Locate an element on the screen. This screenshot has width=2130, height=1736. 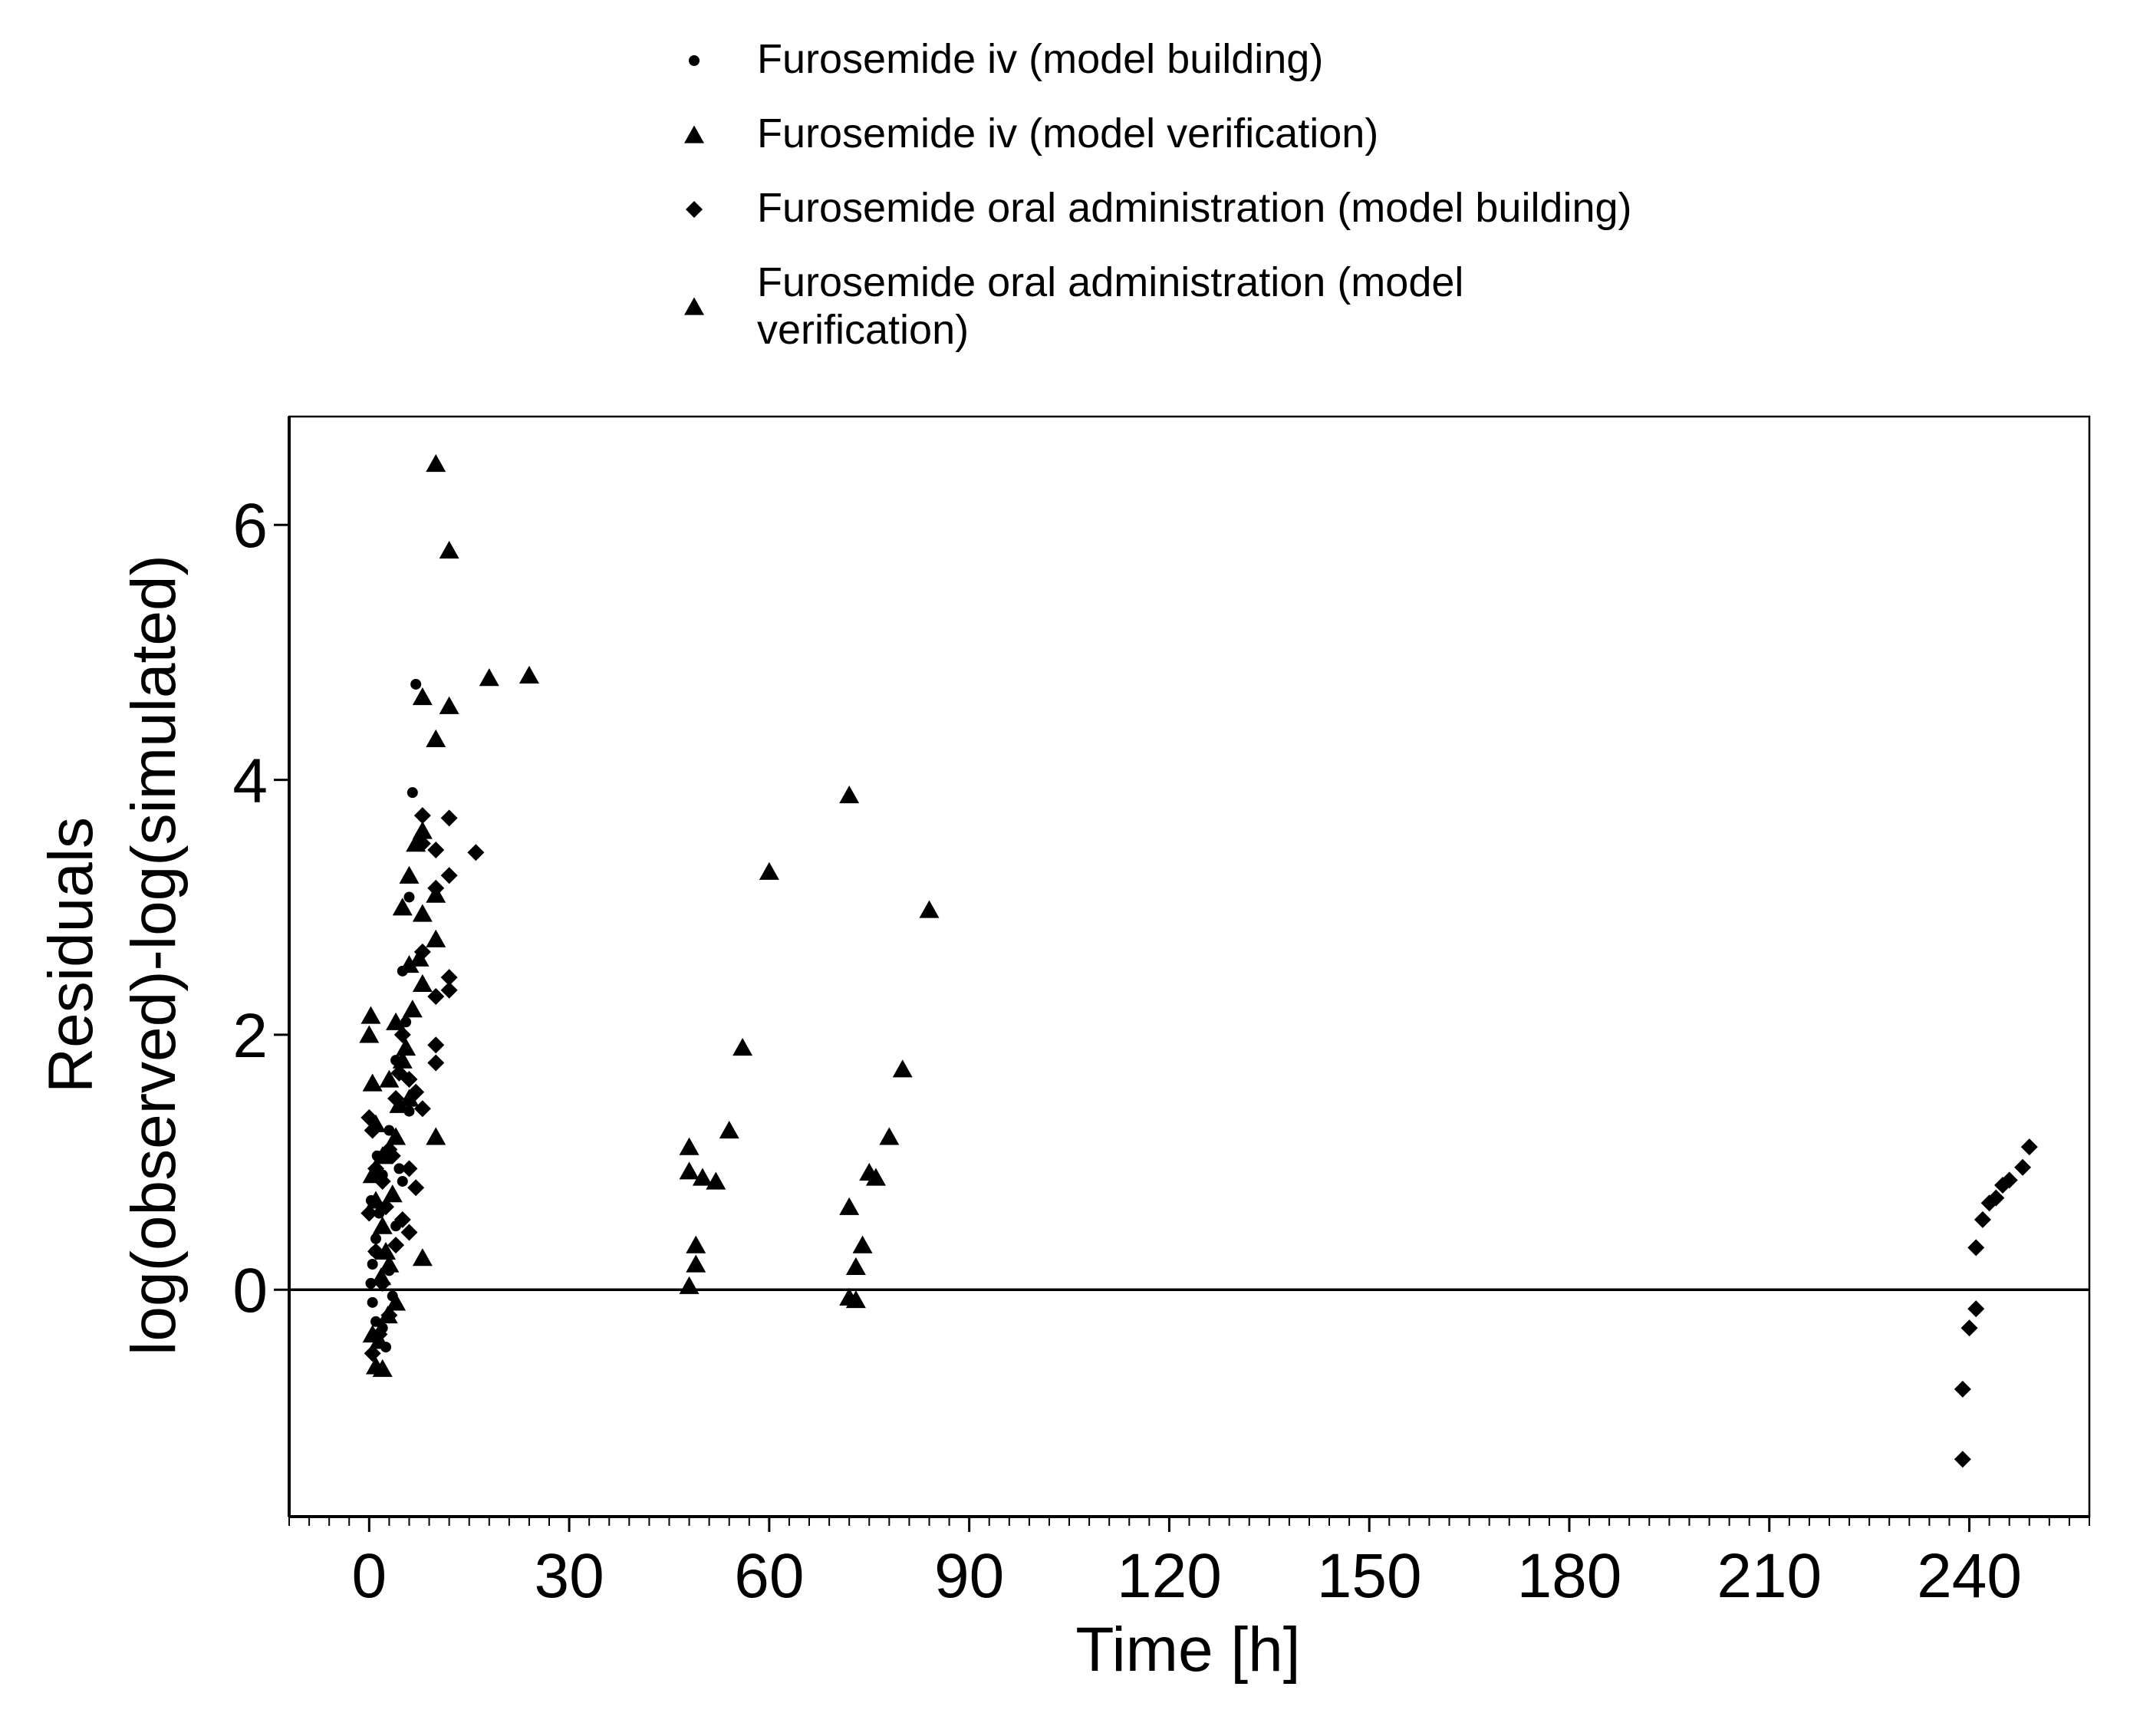
x-tick-label: 150 is located at coordinates (1369, 1576).